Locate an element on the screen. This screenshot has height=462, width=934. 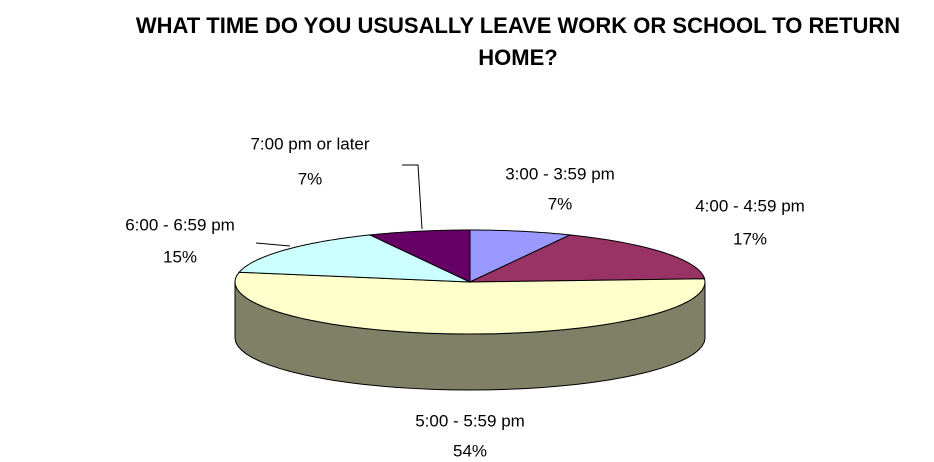
slice-label: 6:00 - 6:59 pm is located at coordinates (180, 224).